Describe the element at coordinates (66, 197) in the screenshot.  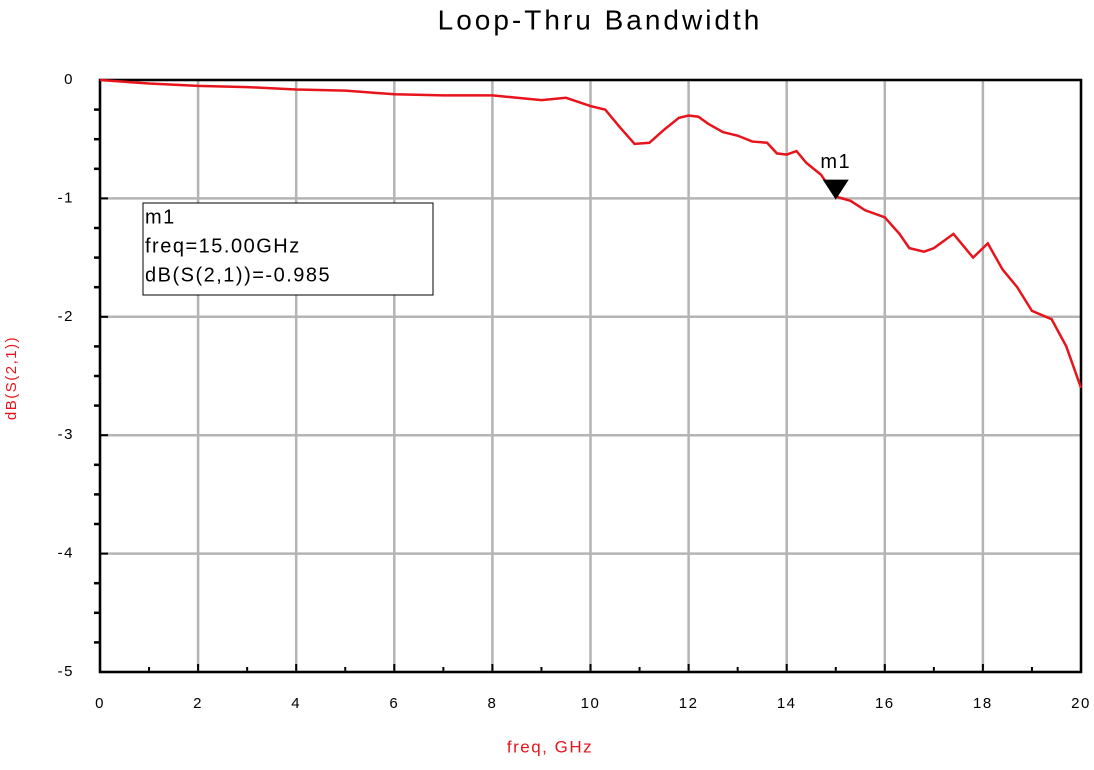
I see `y-tick-label: -1` at that location.